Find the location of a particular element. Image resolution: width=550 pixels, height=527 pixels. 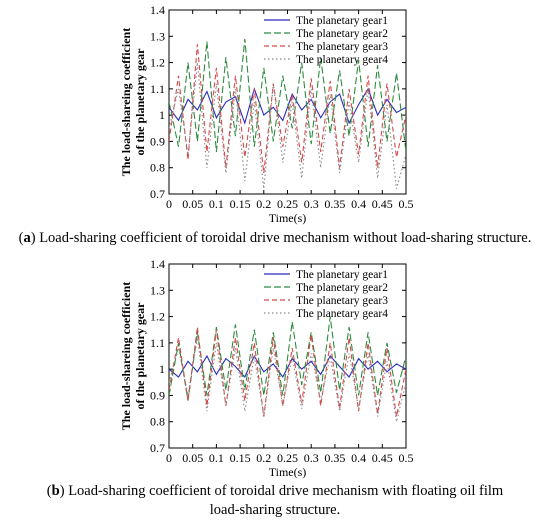

series-line-gear4 is located at coordinates (287, 379).